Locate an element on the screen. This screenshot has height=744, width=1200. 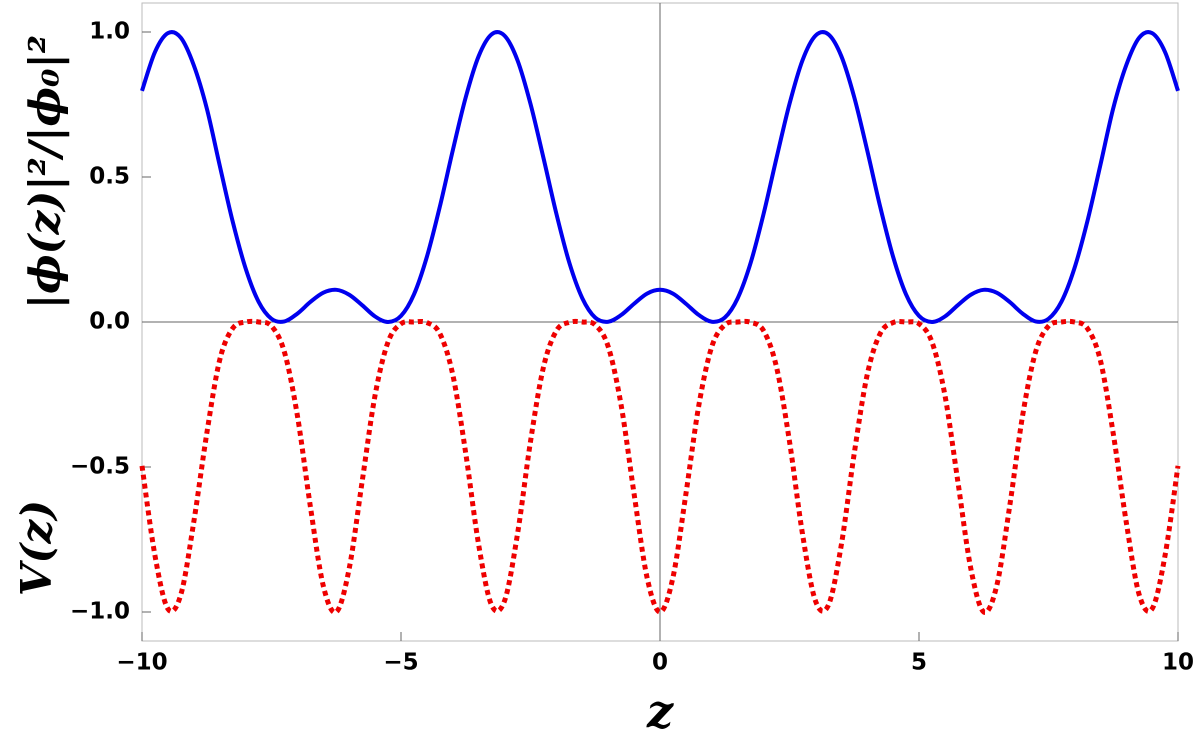
y-tick-label: −0.5 is located at coordinates (100, 467).